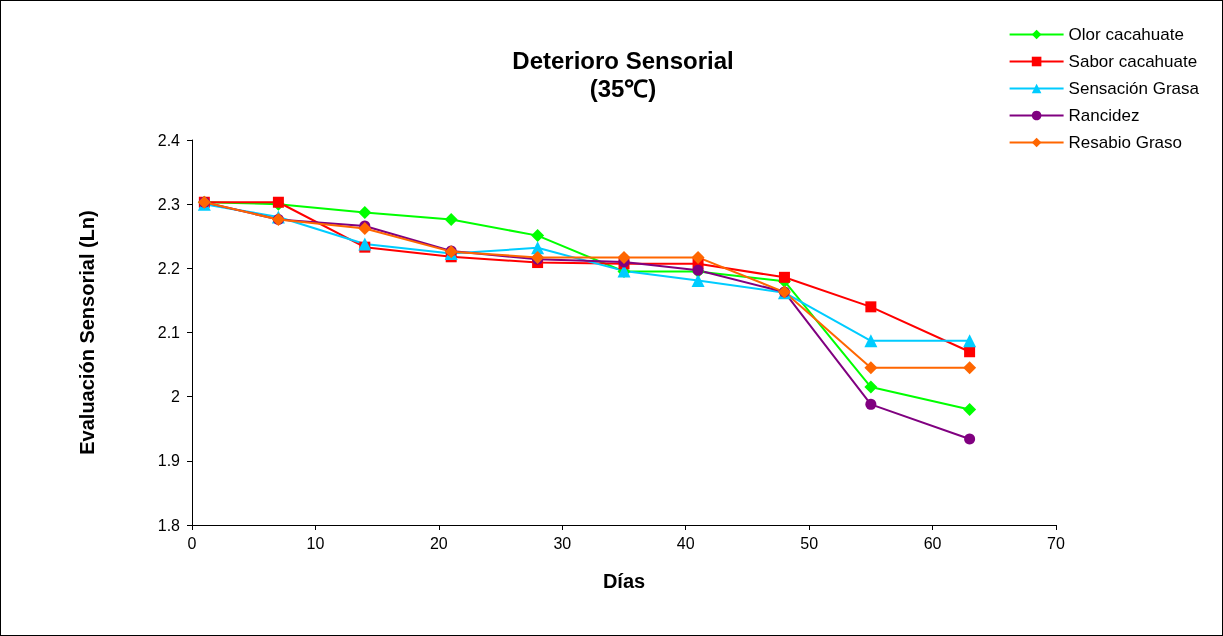  I want to click on x-tick-label: 60, so click(932, 543).